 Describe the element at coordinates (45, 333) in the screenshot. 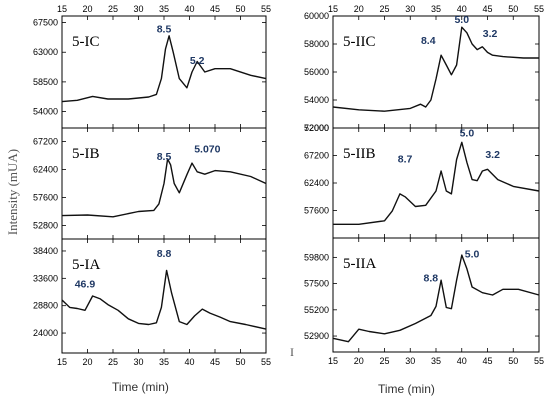

I see `y-tick-label: 24000` at that location.